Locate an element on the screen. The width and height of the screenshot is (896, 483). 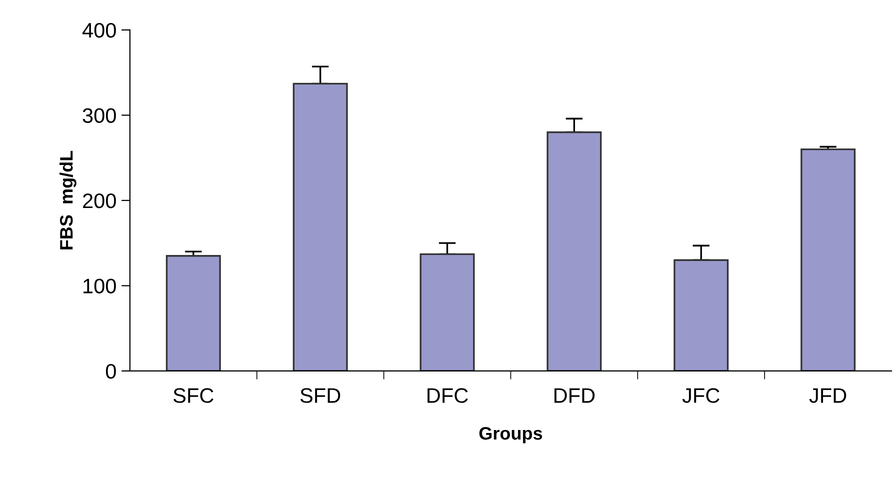
x-axis-title: Groups is located at coordinates (510, 435).